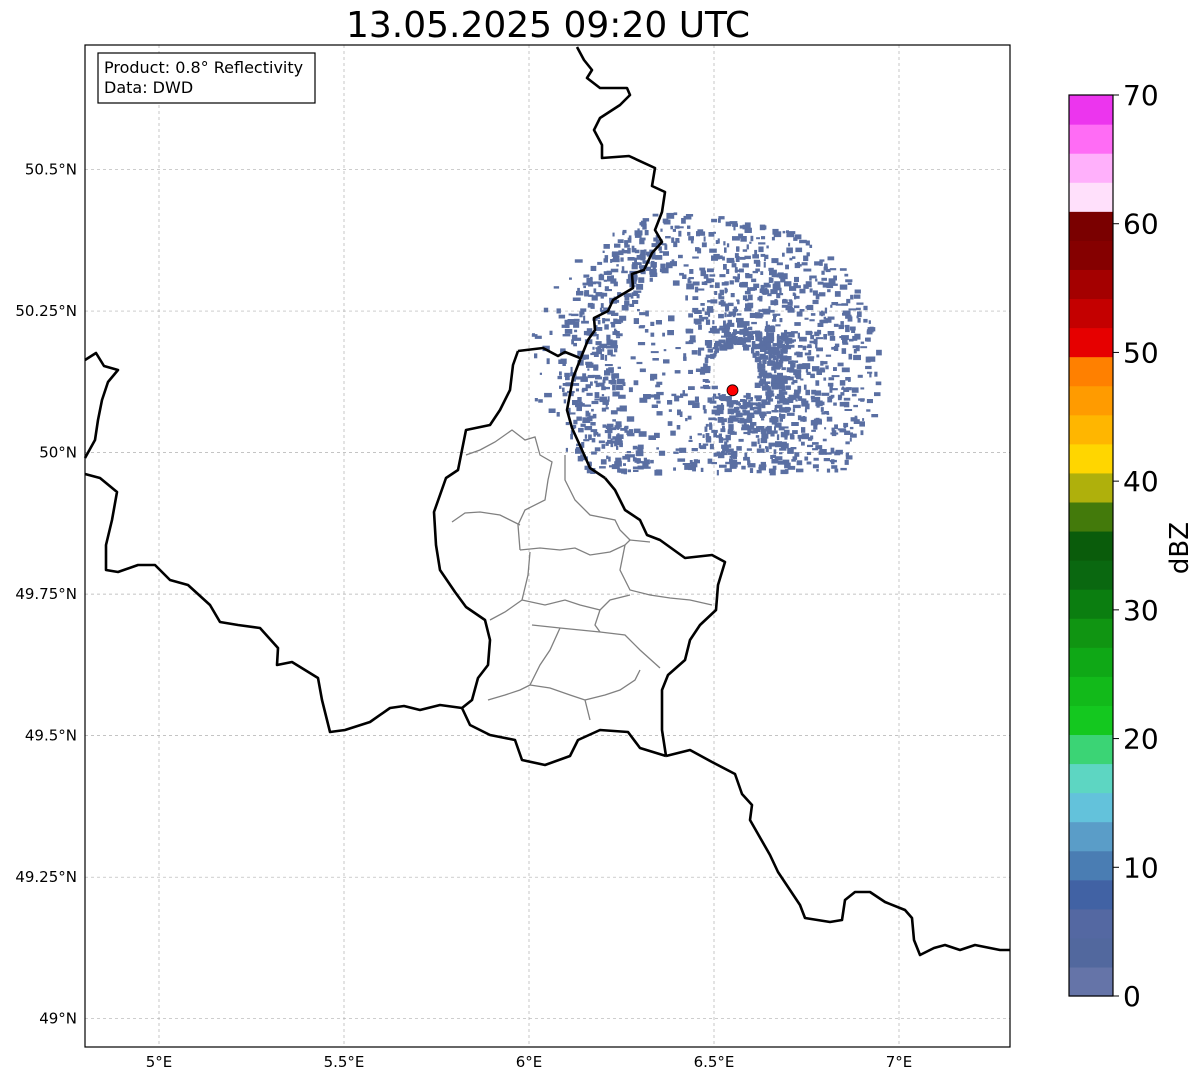  What do you see at coordinates (1131, 546) in the screenshot?
I see `colorbar: 0 10 20 30 40 50 60 70 dBZ` at bounding box center [1131, 546].